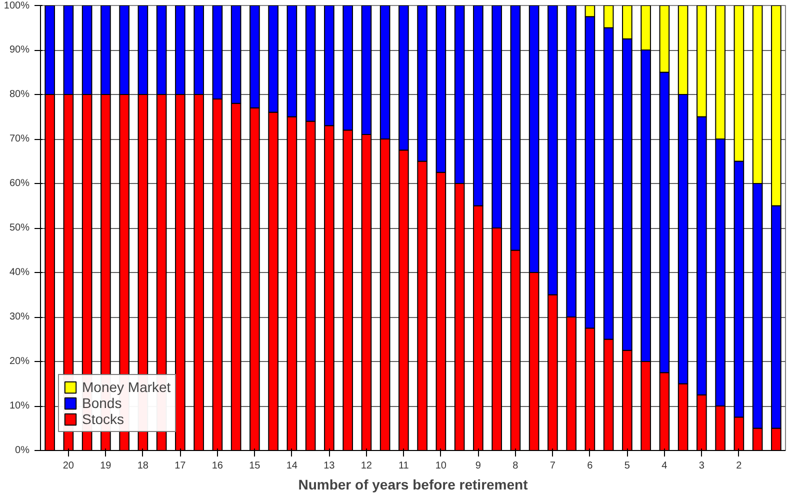 The image size is (798, 500). I want to click on x-tick-label: 16, so click(218, 466).